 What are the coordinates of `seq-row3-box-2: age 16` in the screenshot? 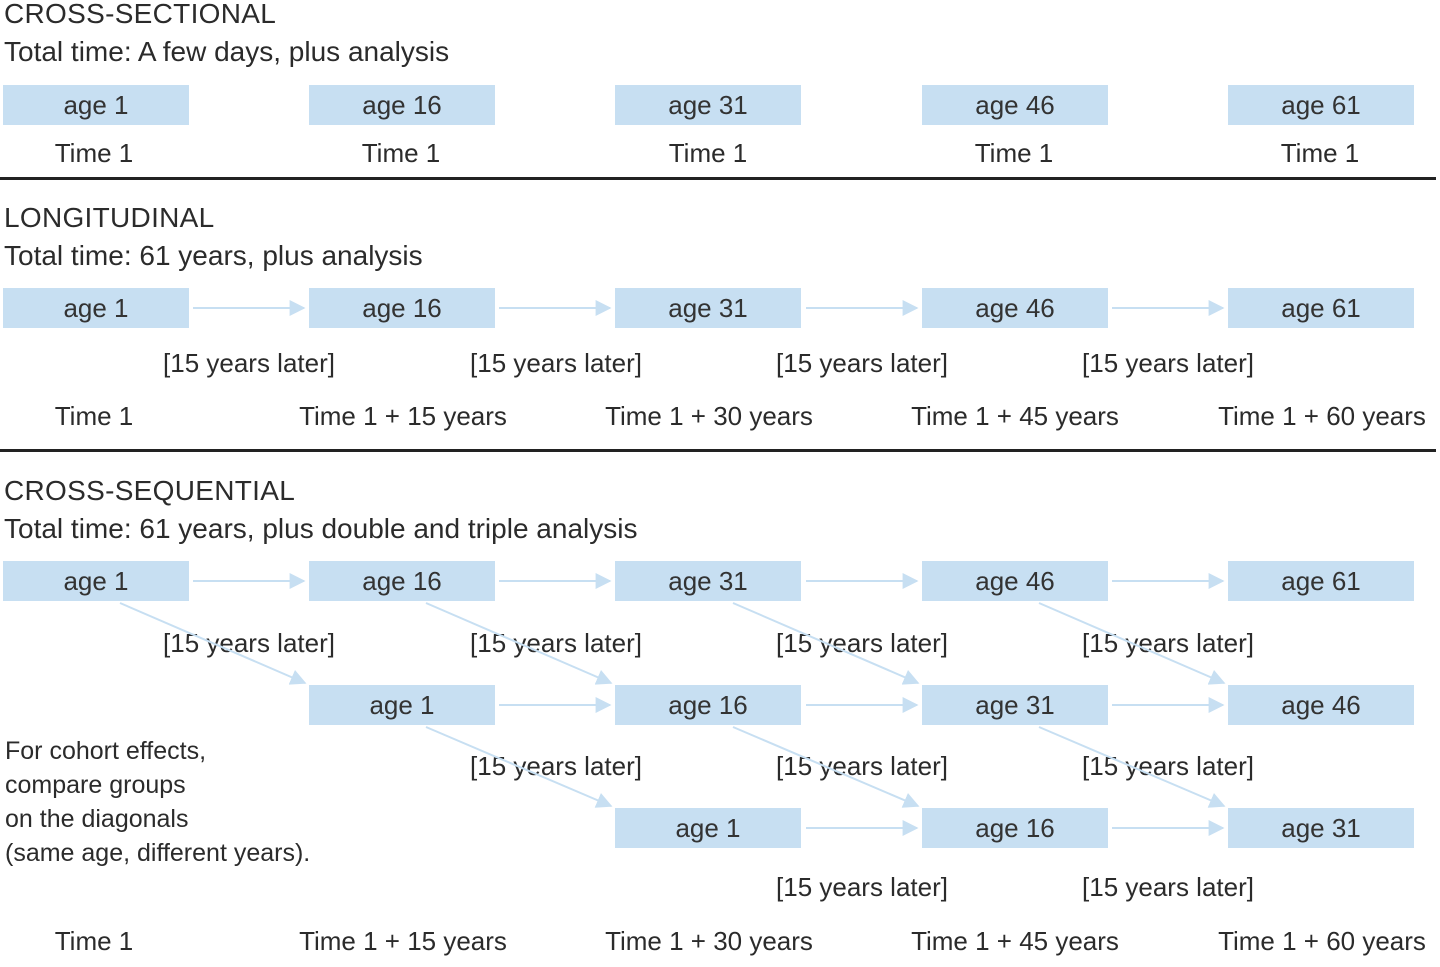 It's located at (1015, 828).